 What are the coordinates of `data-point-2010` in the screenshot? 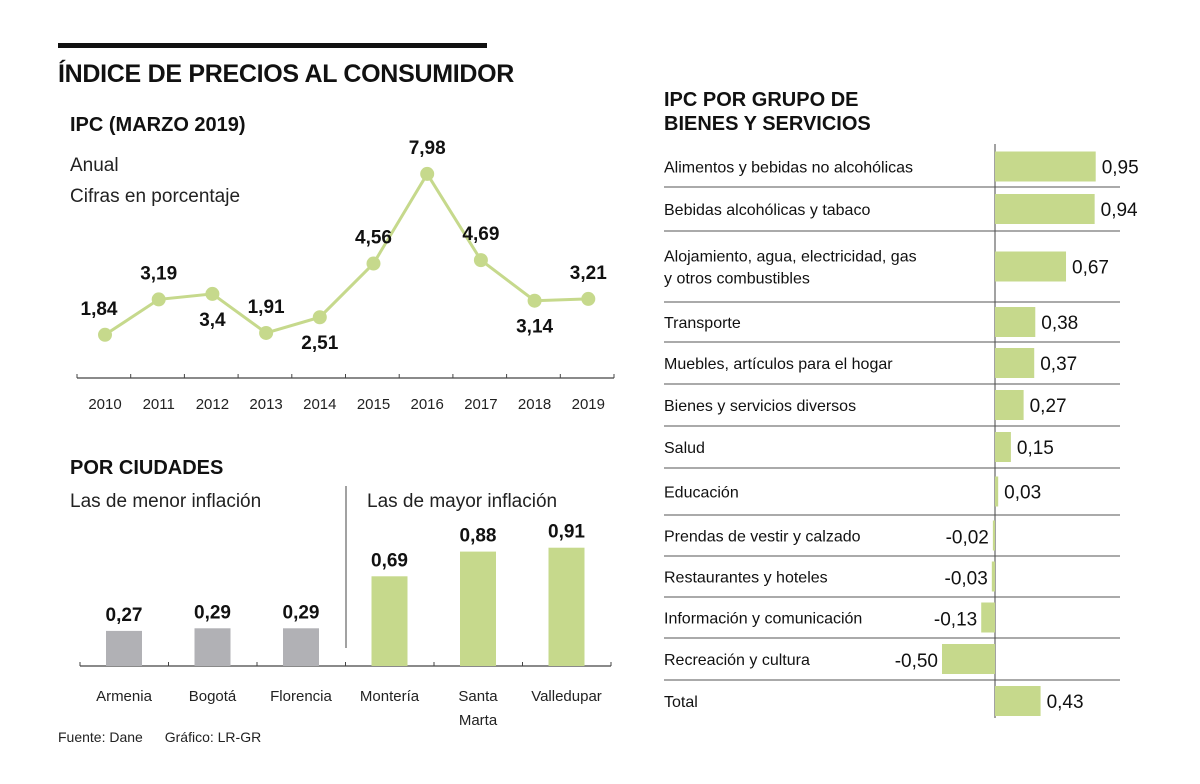 It's located at (105, 334).